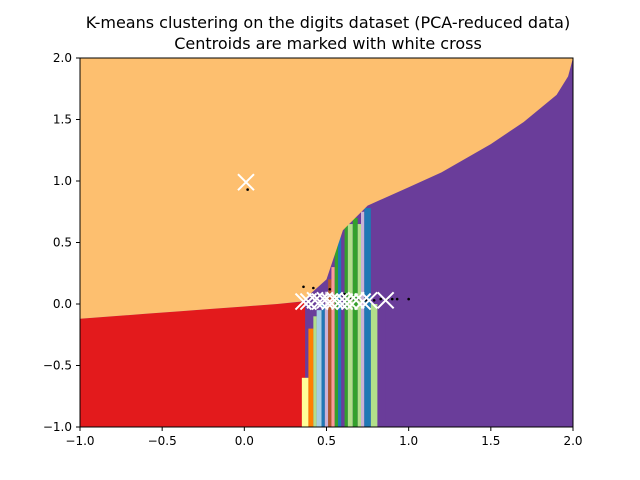 This screenshot has width=640, height=480. What do you see at coordinates (62, 120) in the screenshot?
I see `y-tick-label-5: 1.5` at bounding box center [62, 120].